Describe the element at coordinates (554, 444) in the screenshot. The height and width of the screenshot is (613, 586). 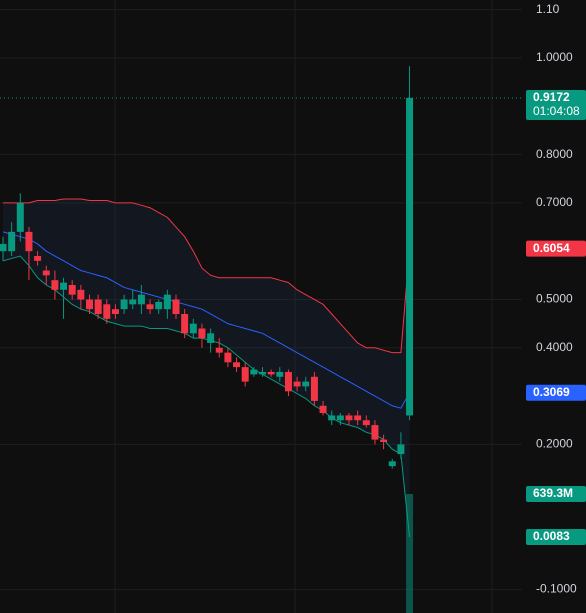
I see `y-tick-label: 0.2000` at that location.